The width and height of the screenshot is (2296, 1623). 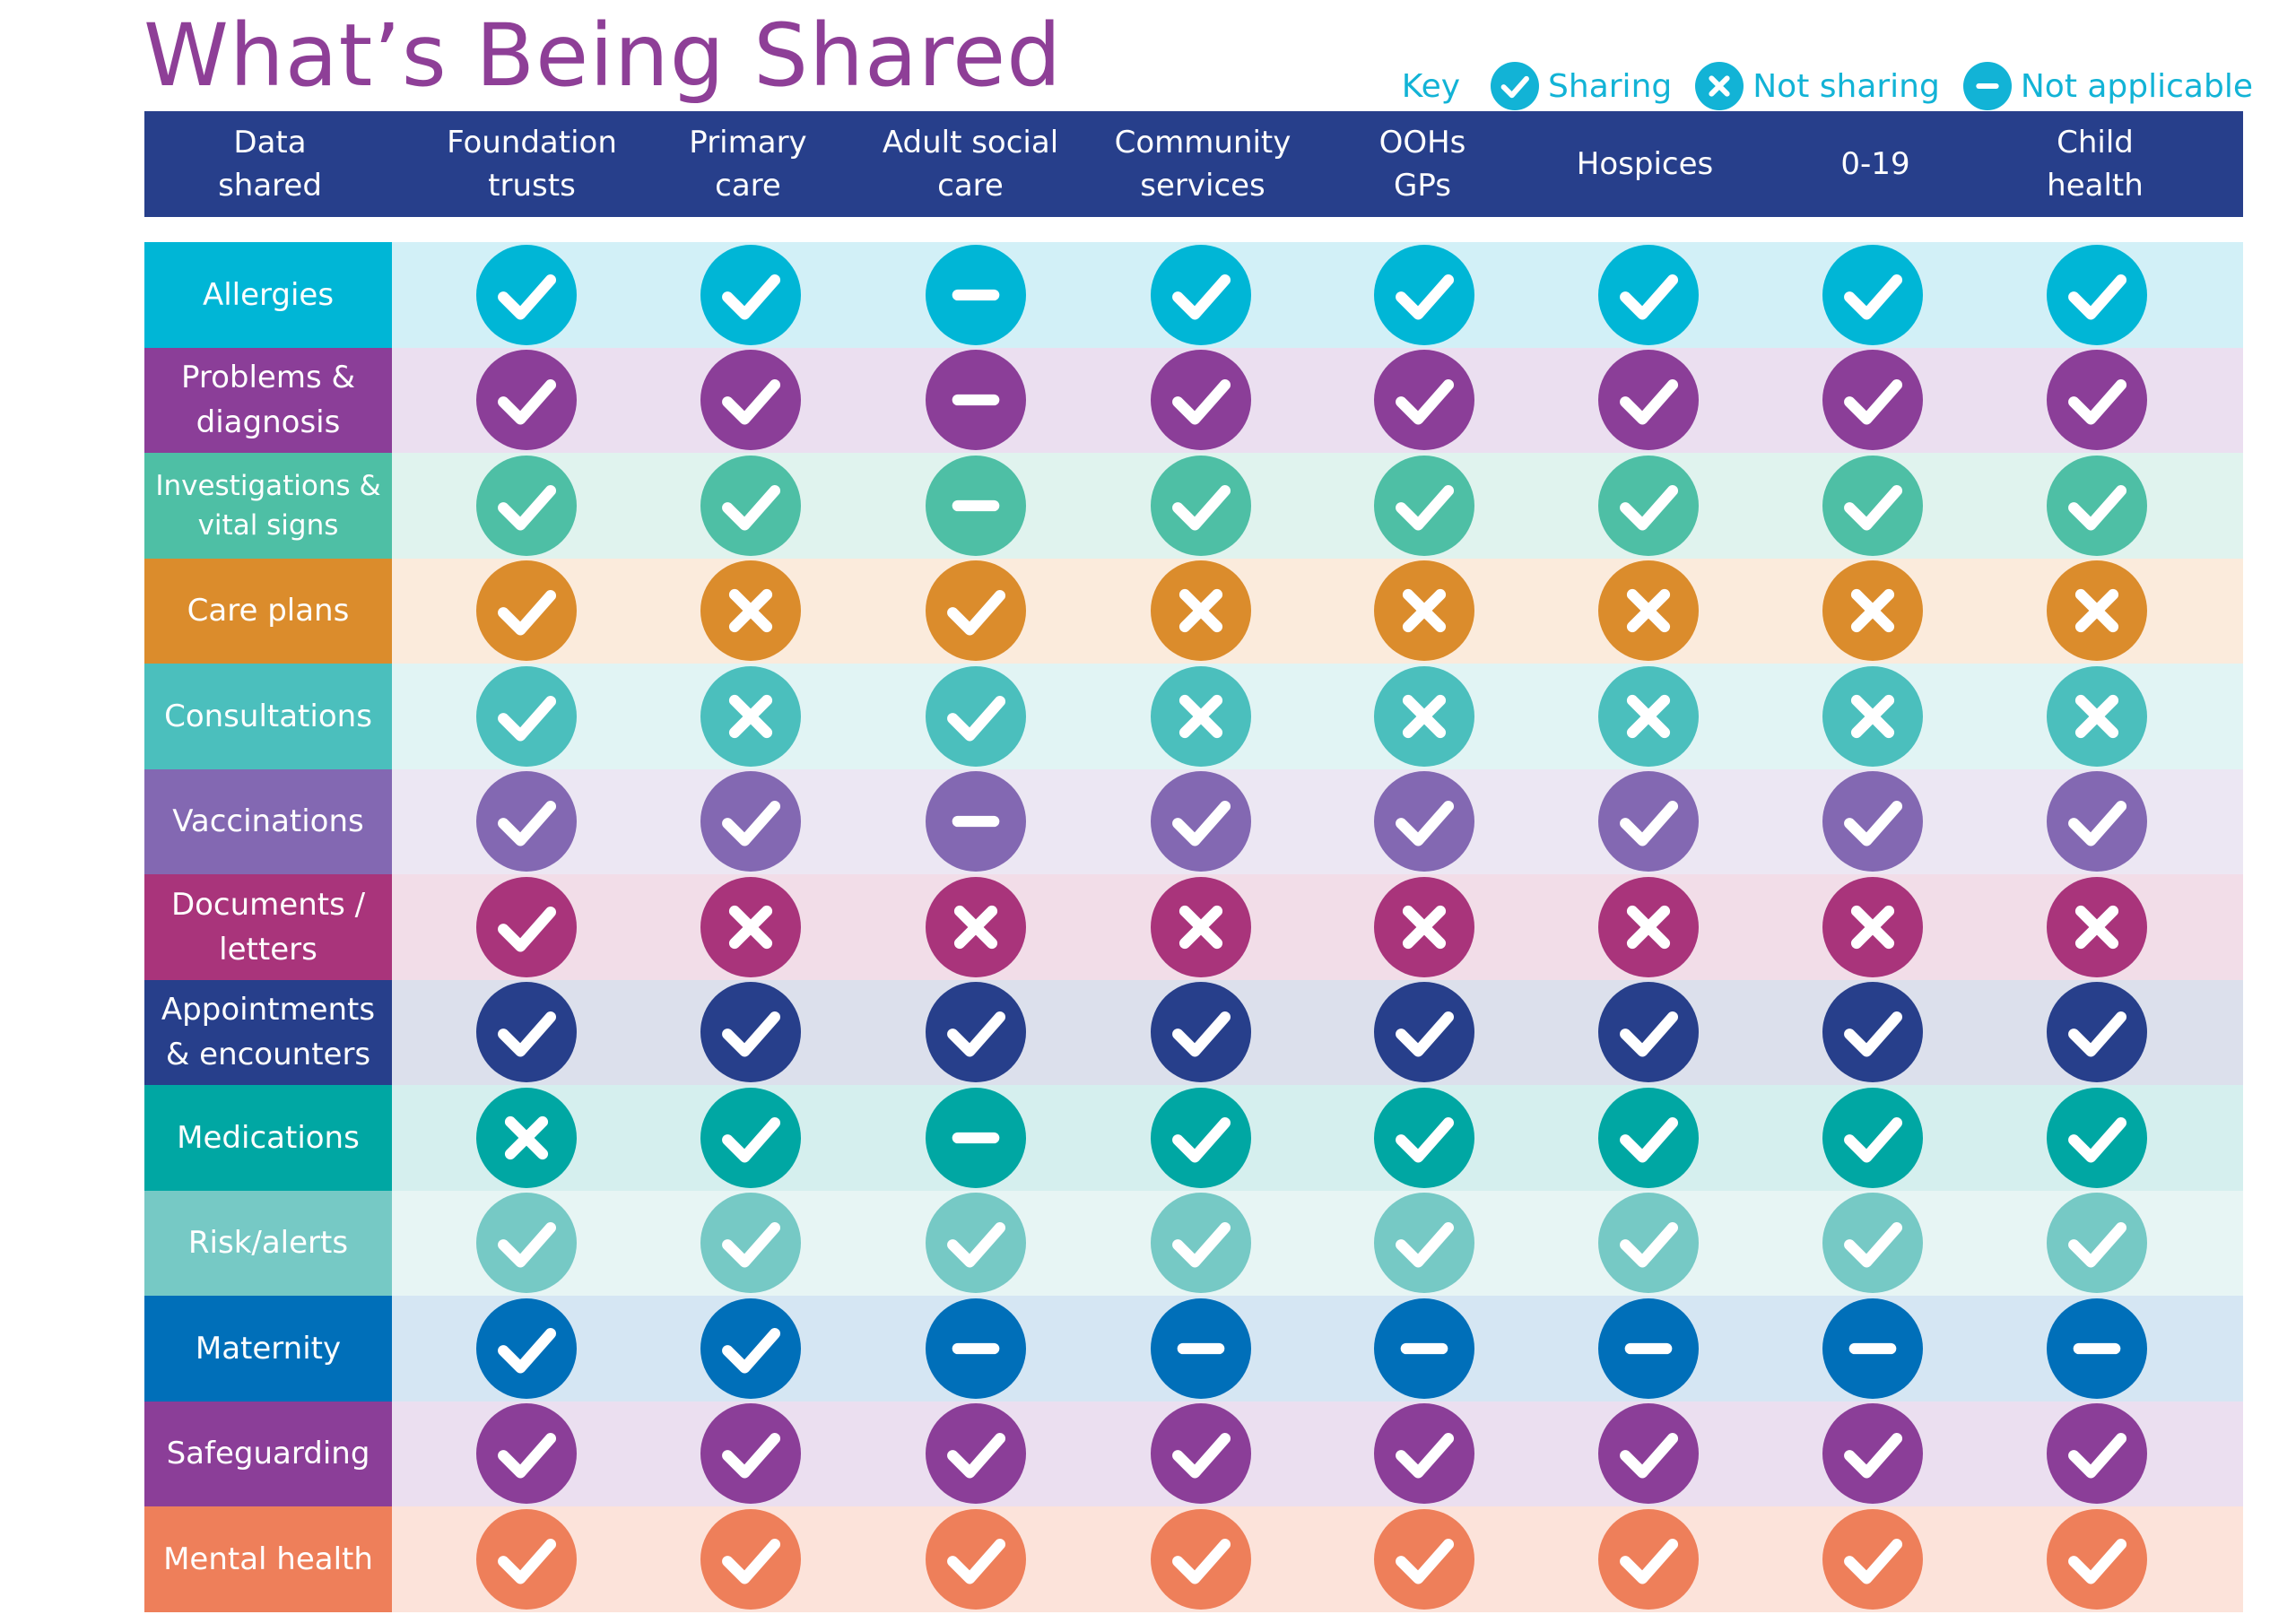 What do you see at coordinates (1610, 86) in the screenshot?
I see `key-item-label: Sharing` at bounding box center [1610, 86].